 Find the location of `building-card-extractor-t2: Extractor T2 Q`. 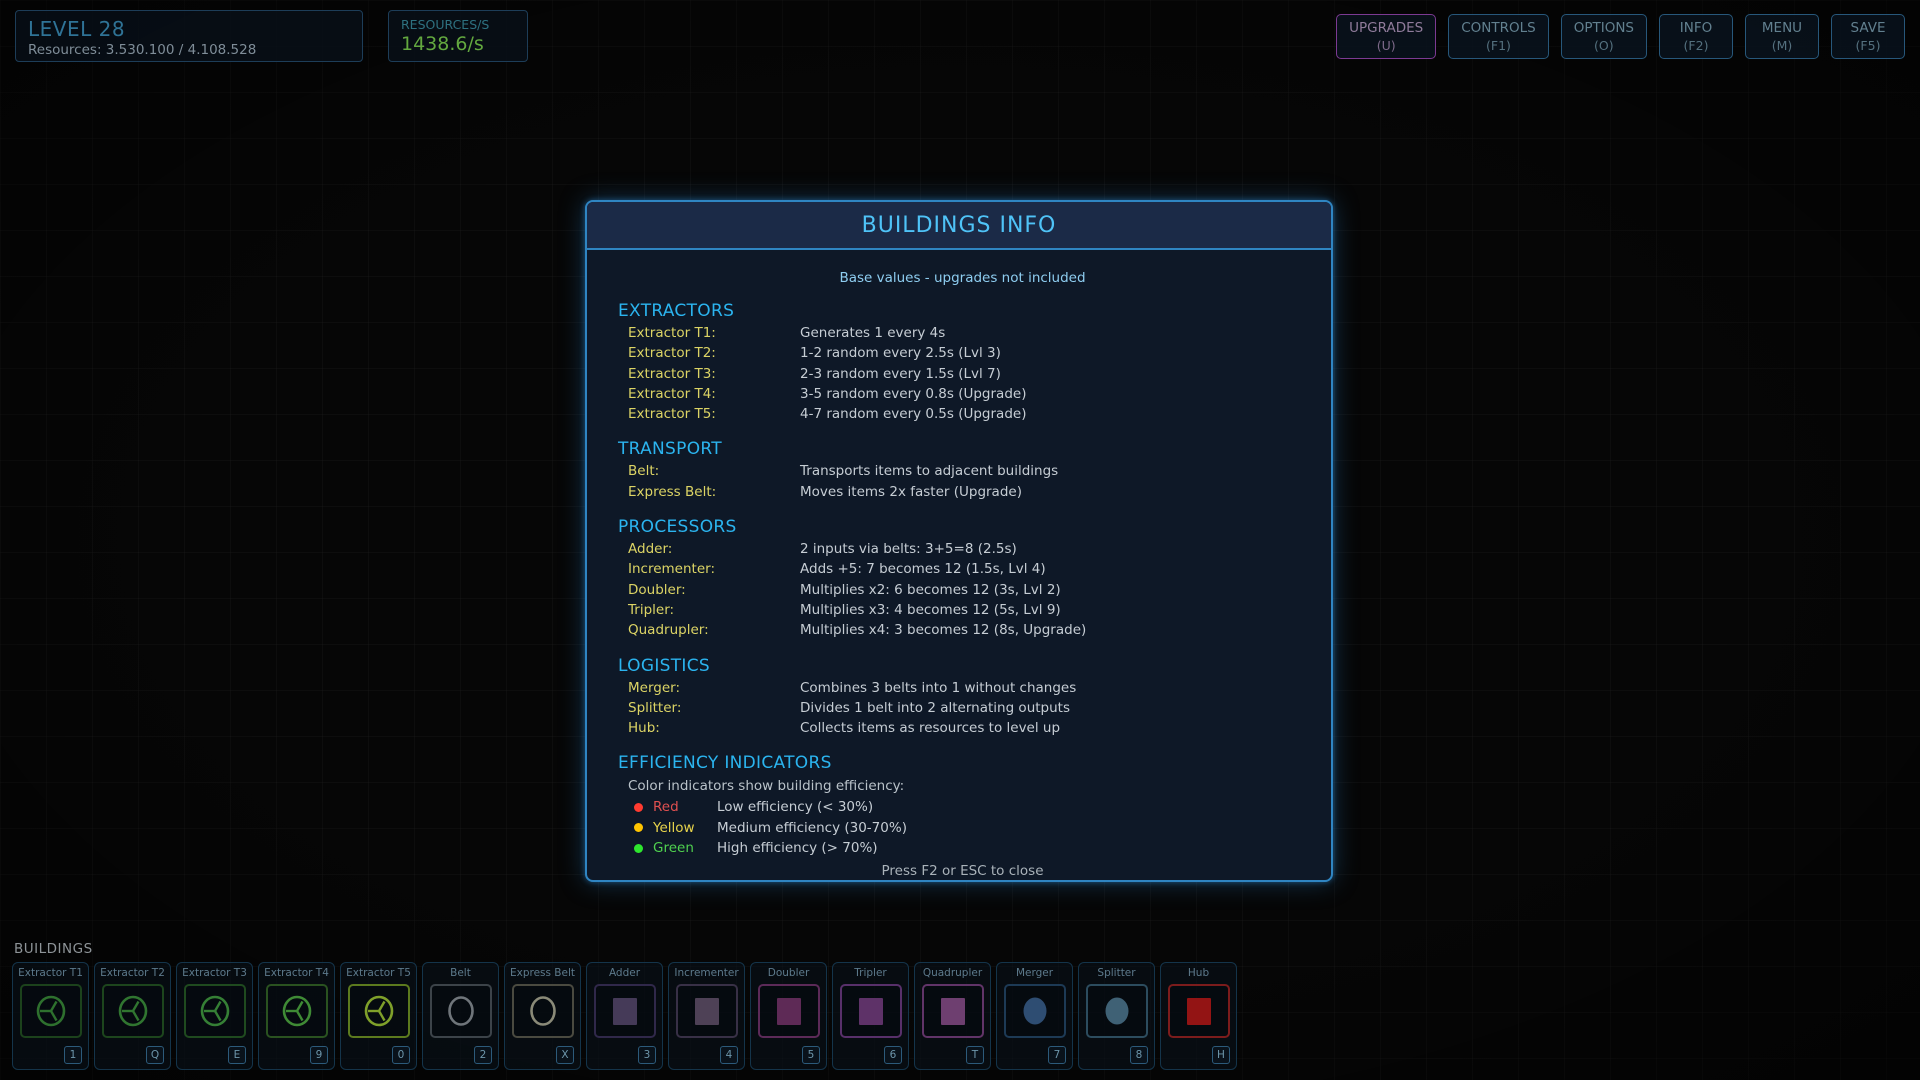

building-card-extractor-t2: Extractor T2 Q is located at coordinates (132, 1016).